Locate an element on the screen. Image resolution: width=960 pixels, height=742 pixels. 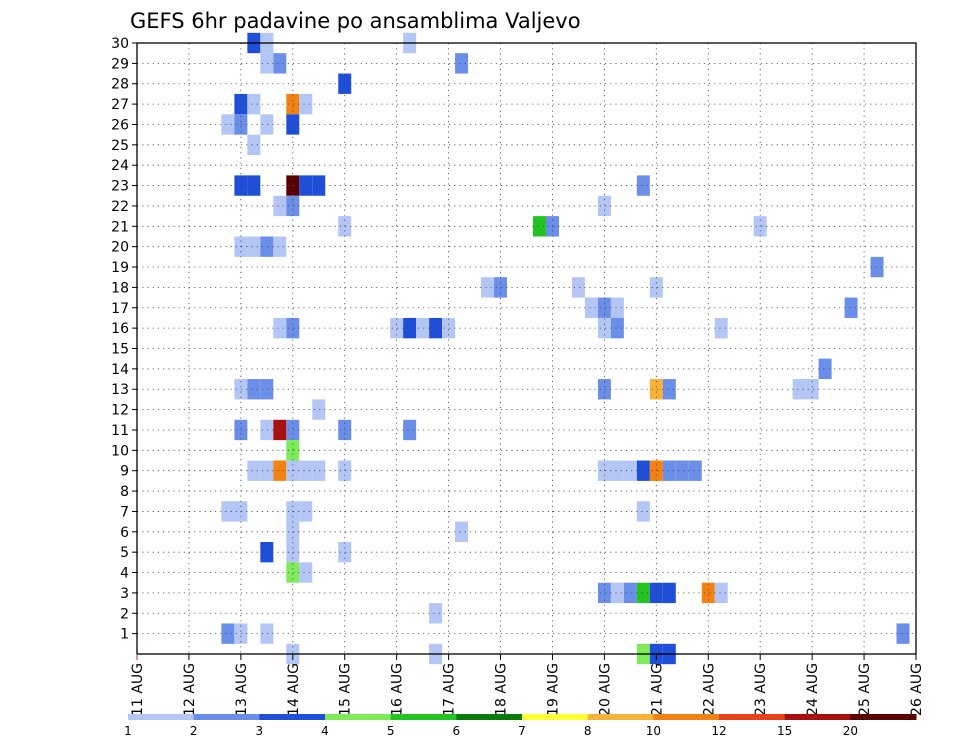
y-tick-label: 16 is located at coordinates (120, 329).